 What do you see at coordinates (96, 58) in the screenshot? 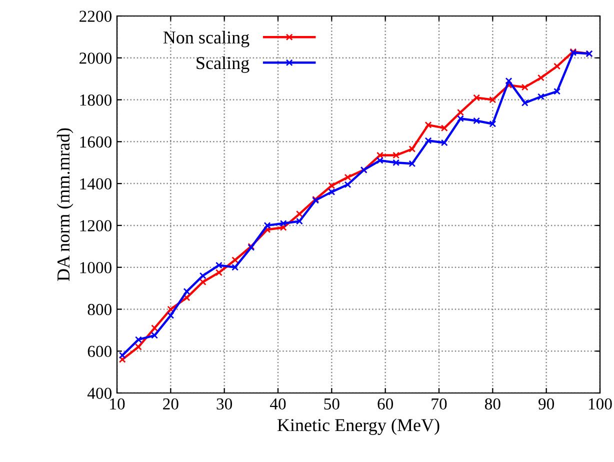
I see `y-tick-label: 2000` at bounding box center [96, 58].